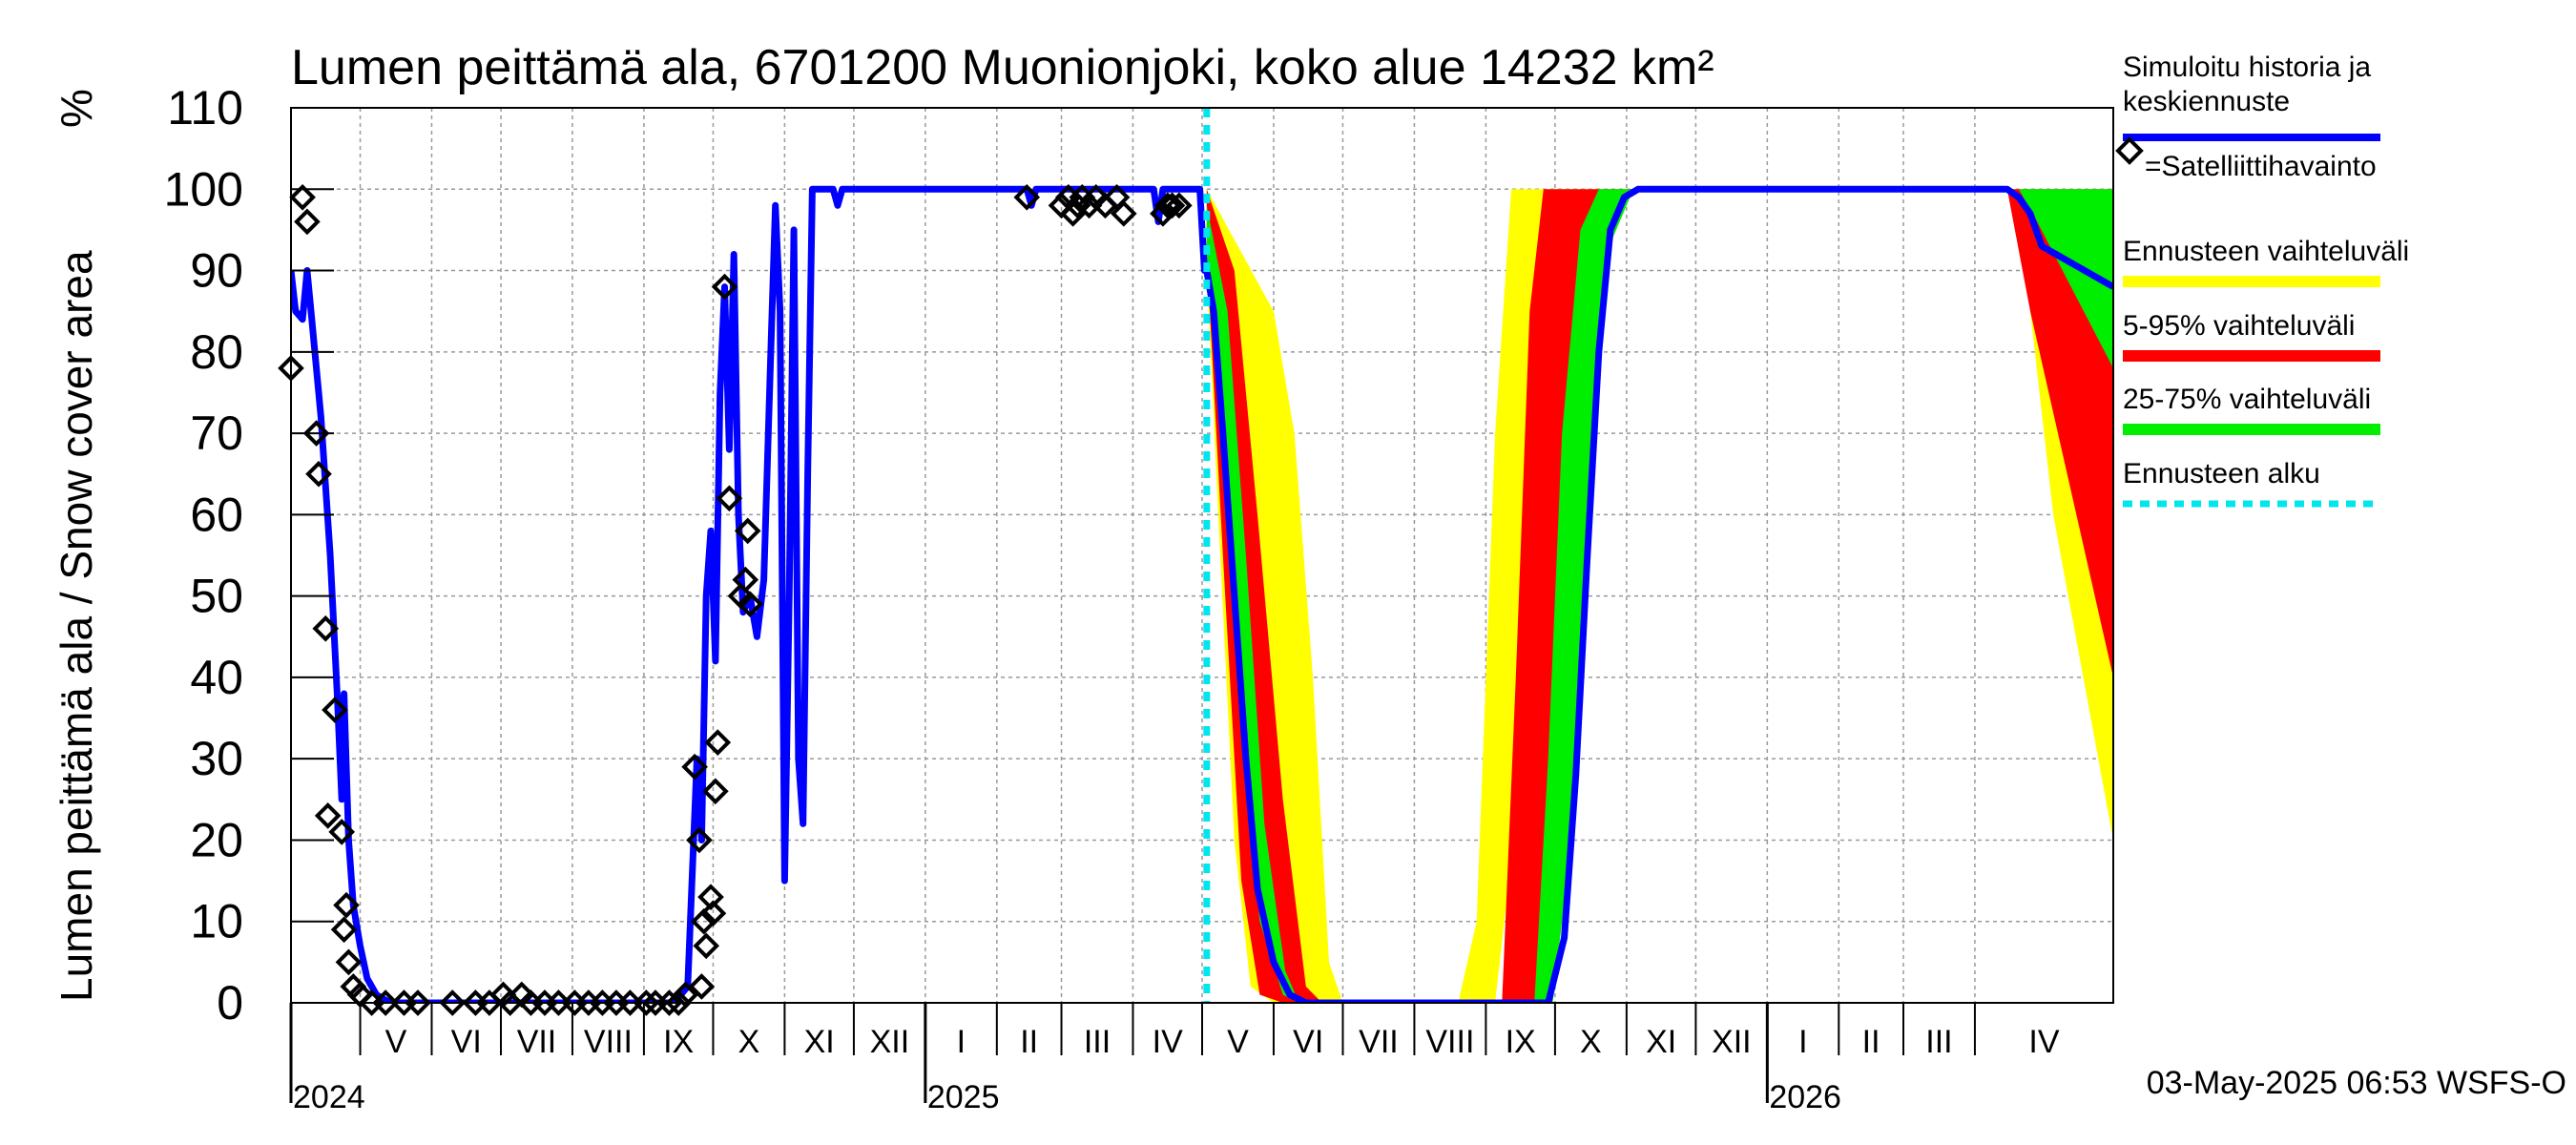 This screenshot has height=1145, width=2576. Describe the element at coordinates (2239, 326) in the screenshot. I see `legend-label: 5-95% vaihteluväli` at that location.